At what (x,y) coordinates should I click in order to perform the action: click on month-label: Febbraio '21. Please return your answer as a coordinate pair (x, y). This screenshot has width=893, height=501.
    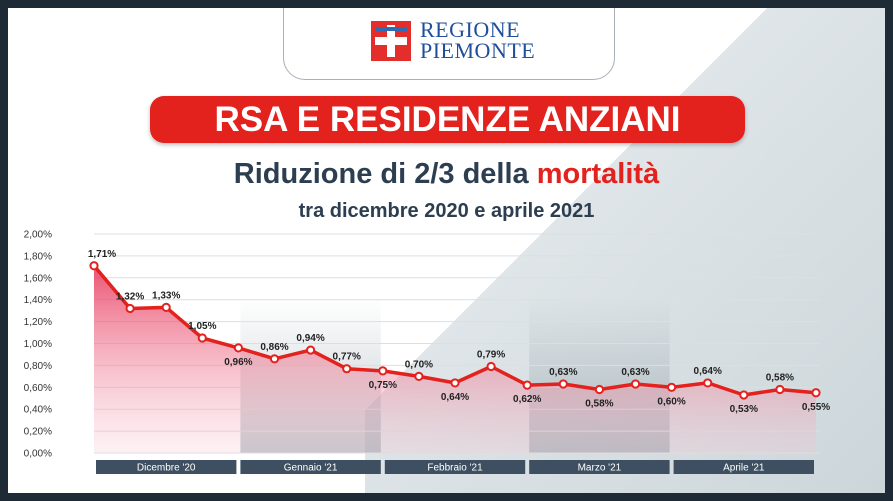
    Looking at the image, I should click on (455, 468).